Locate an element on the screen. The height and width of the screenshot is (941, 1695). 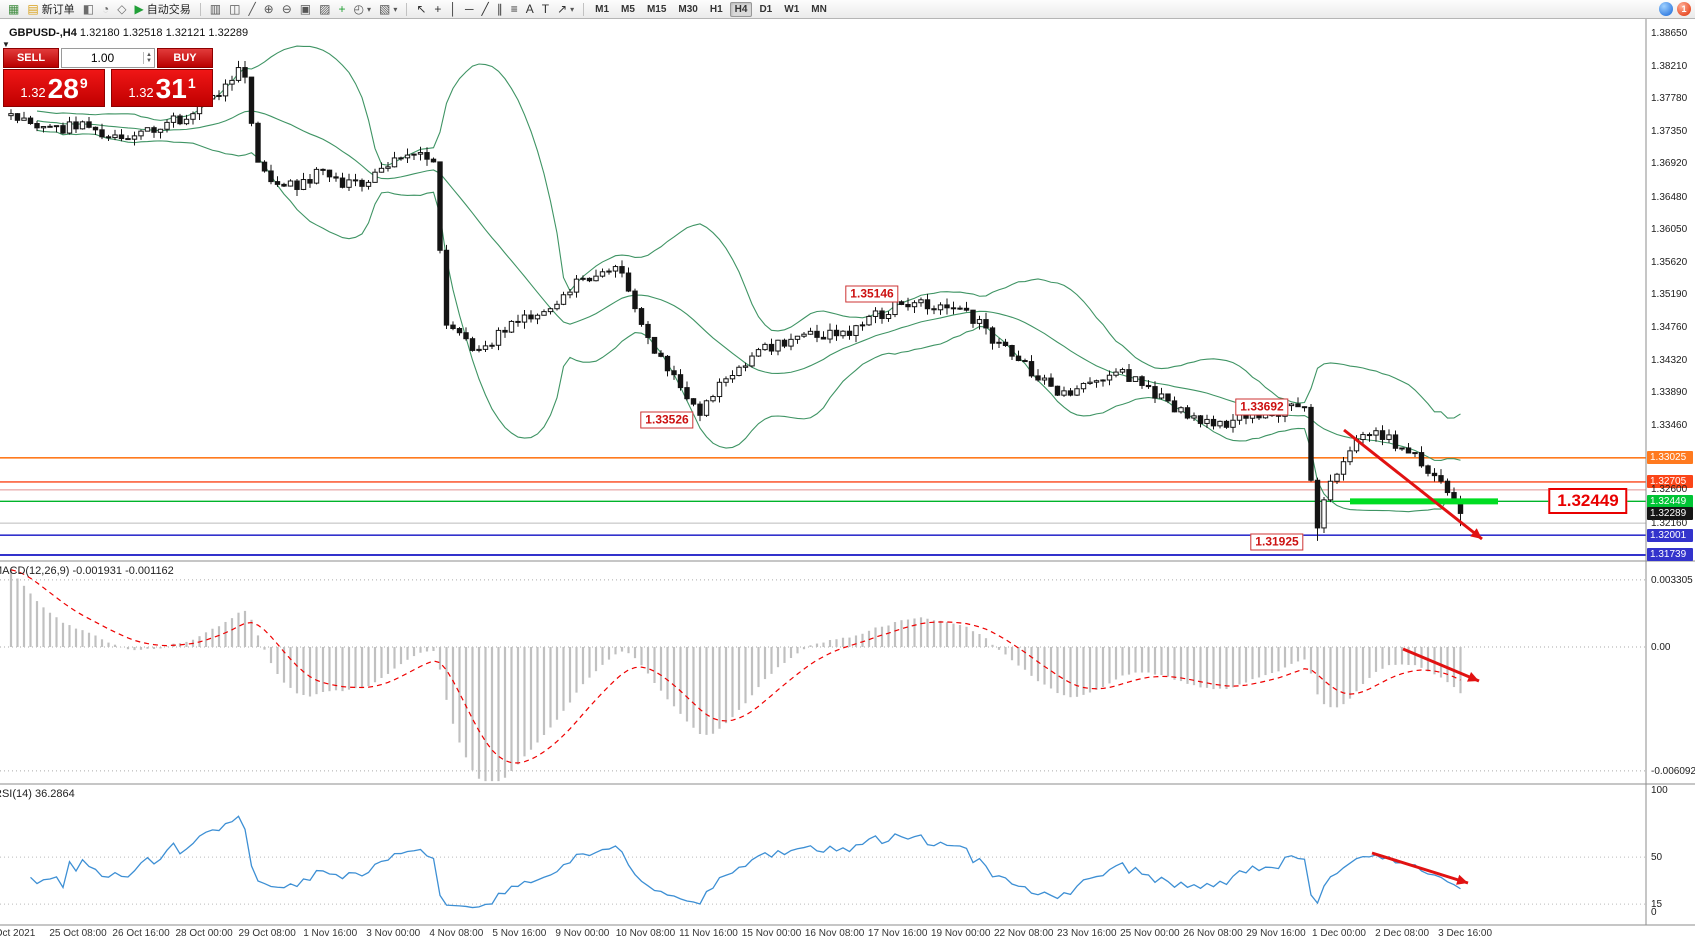
notification-badge-icon: 1 is located at coordinates (1684, 9).